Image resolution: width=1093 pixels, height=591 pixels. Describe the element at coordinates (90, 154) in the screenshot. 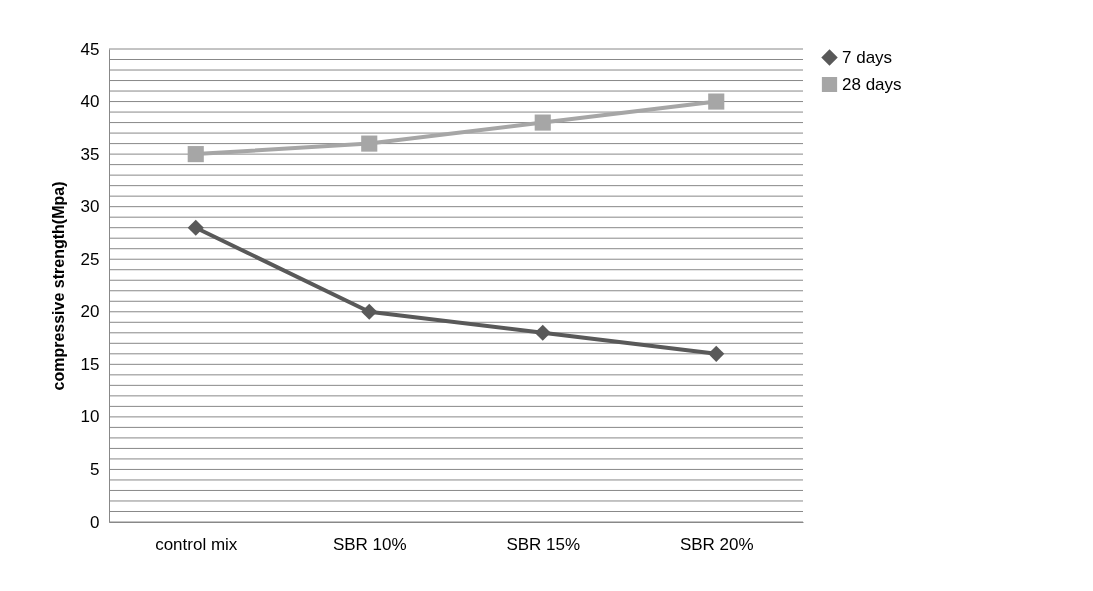

I see `y-tick-label: 35` at that location.